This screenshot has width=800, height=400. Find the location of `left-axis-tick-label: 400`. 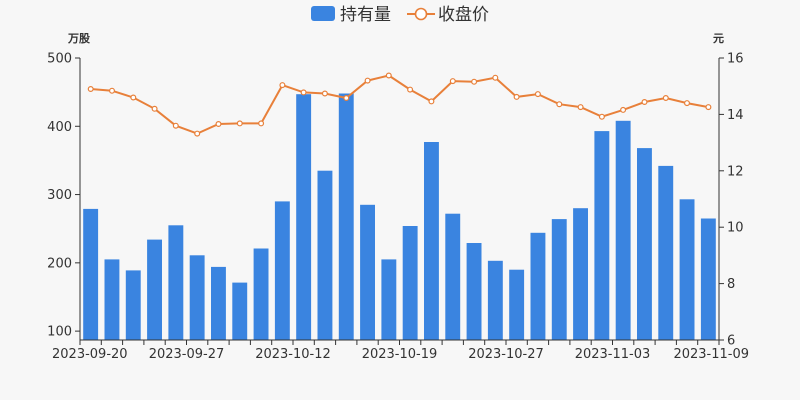

left-axis-tick-label: 400 is located at coordinates (59, 127).